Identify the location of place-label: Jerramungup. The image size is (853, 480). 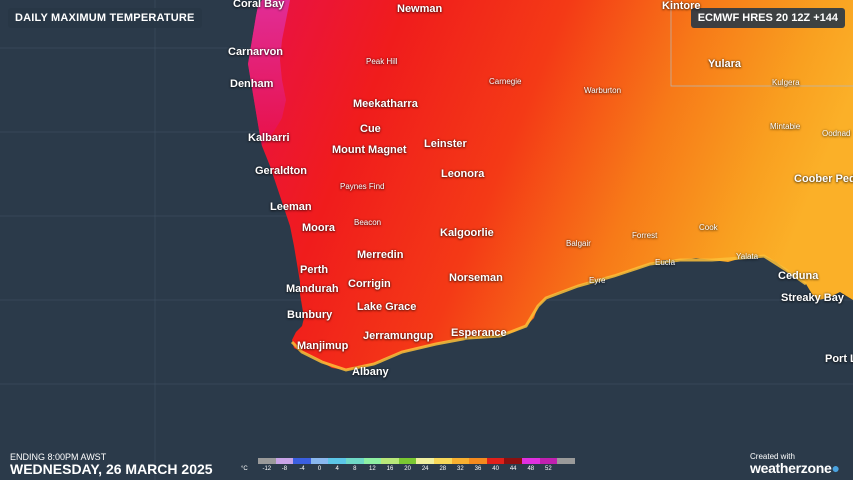
(398, 336).